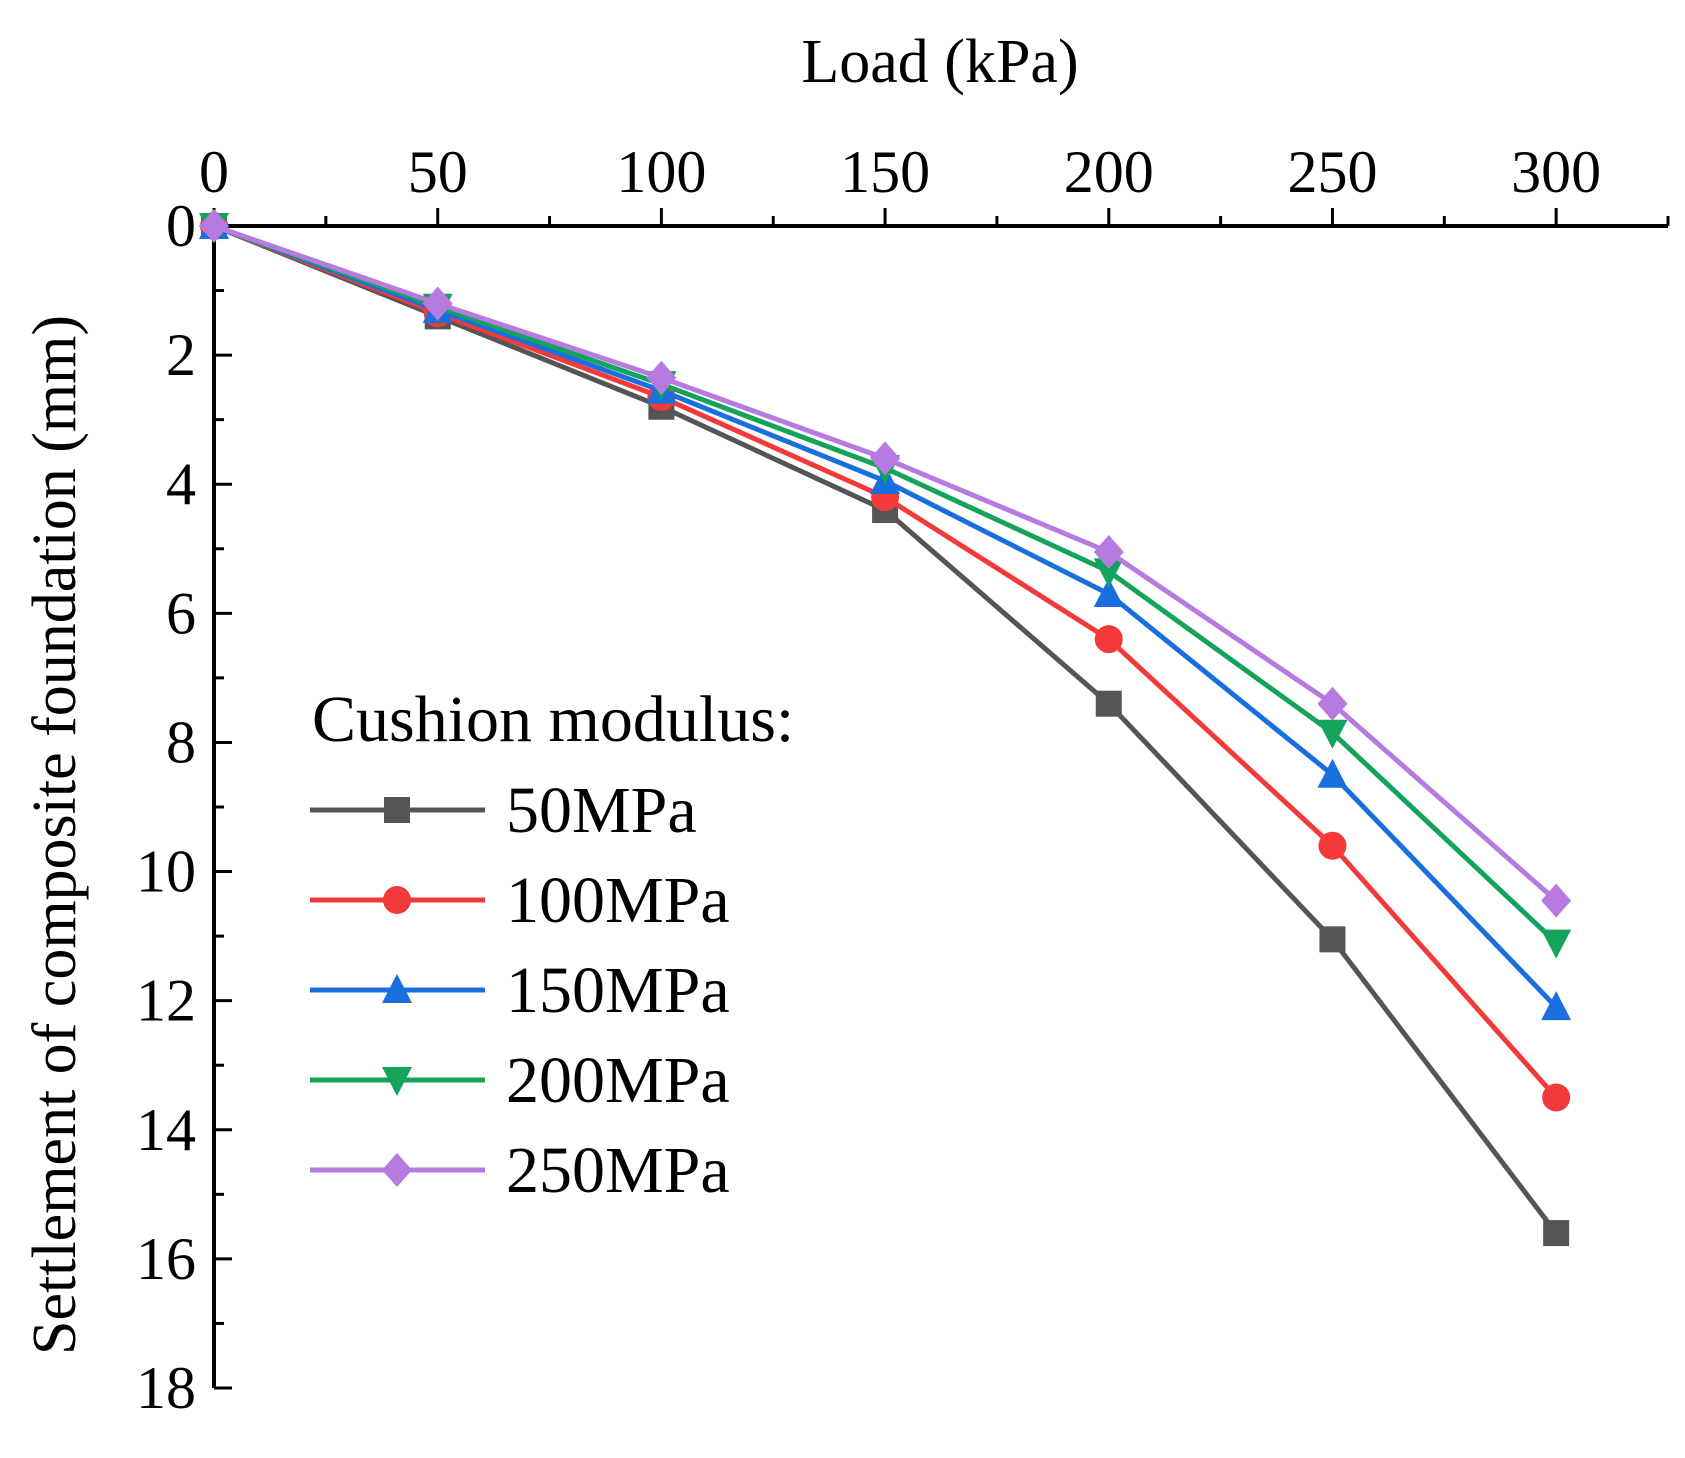  I want to click on legend-item: 250MPa, so click(520, 1170).